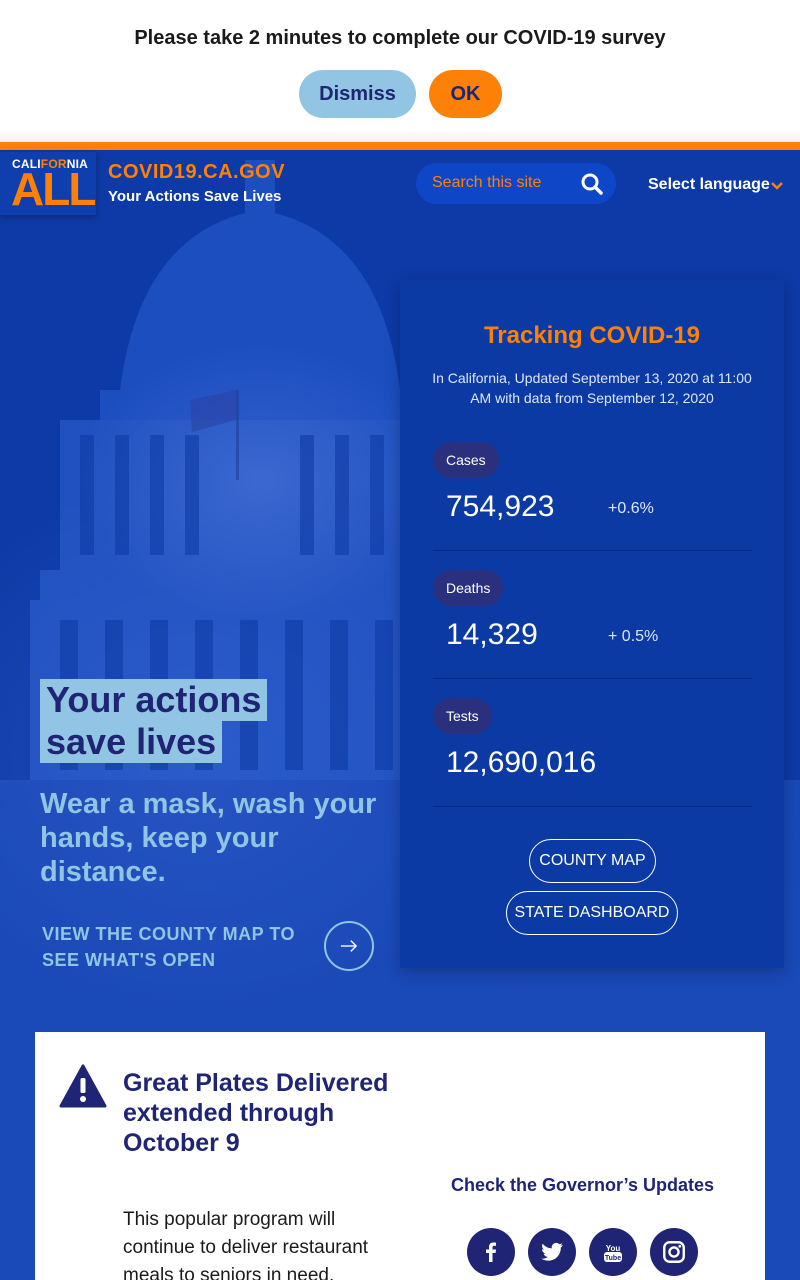 The width and height of the screenshot is (800, 1280). Describe the element at coordinates (613, 1258) in the screenshot. I see `svg-text: Tube` at that location.